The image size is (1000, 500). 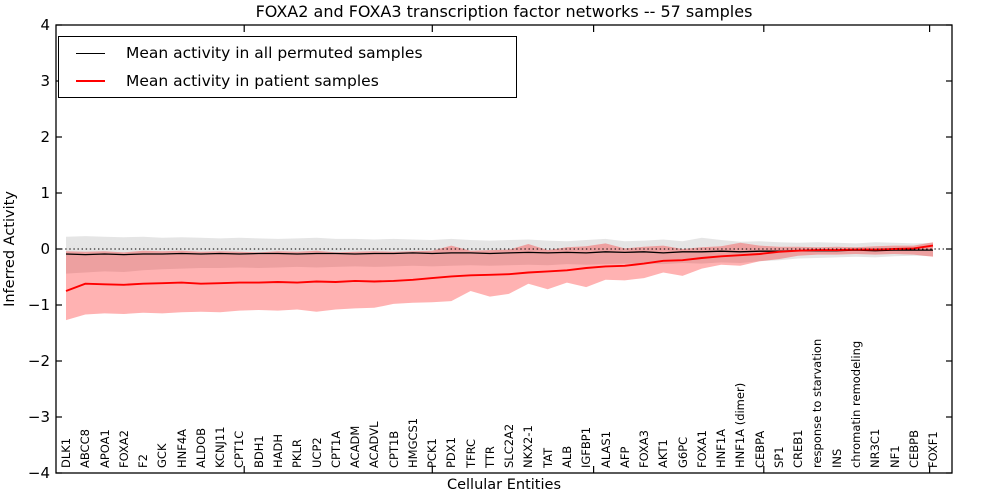 I want to click on x-tick-label: GCK, so click(x=162, y=455).